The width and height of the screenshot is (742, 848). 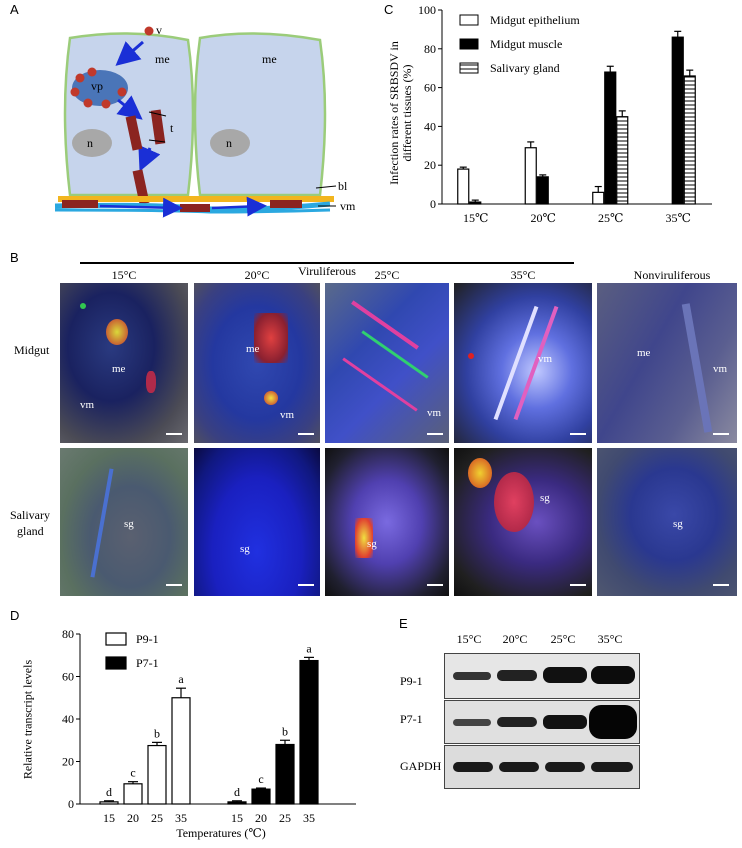 I want to click on row-midgut: Midgut, so click(x=32, y=350).